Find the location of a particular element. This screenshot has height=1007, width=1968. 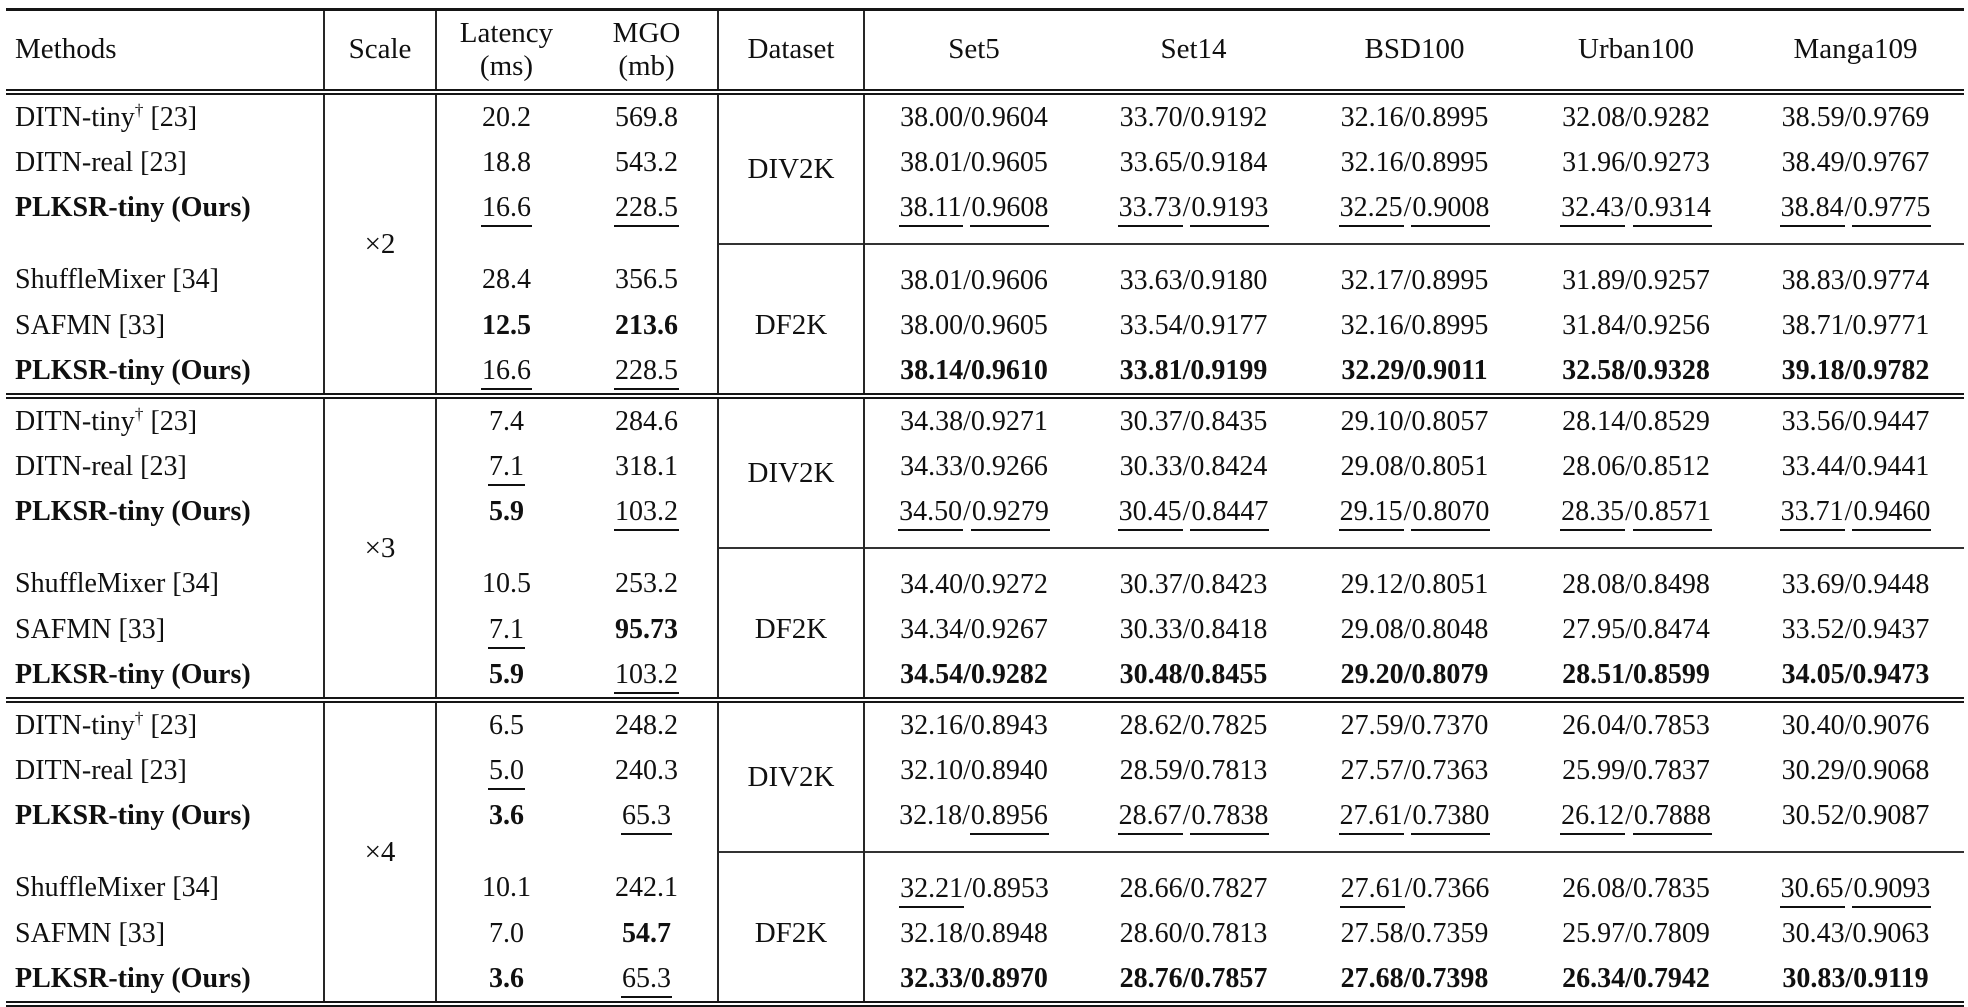

latency-value: 16.6 is located at coordinates (506, 372).